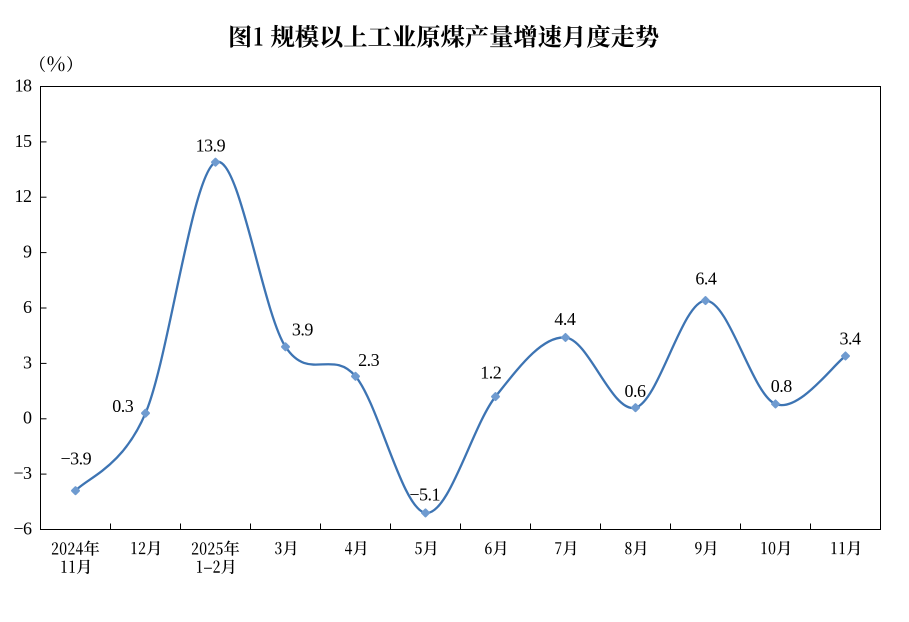  What do you see at coordinates (23, 196) in the screenshot?
I see `svg-text: 12` at bounding box center [23, 196].